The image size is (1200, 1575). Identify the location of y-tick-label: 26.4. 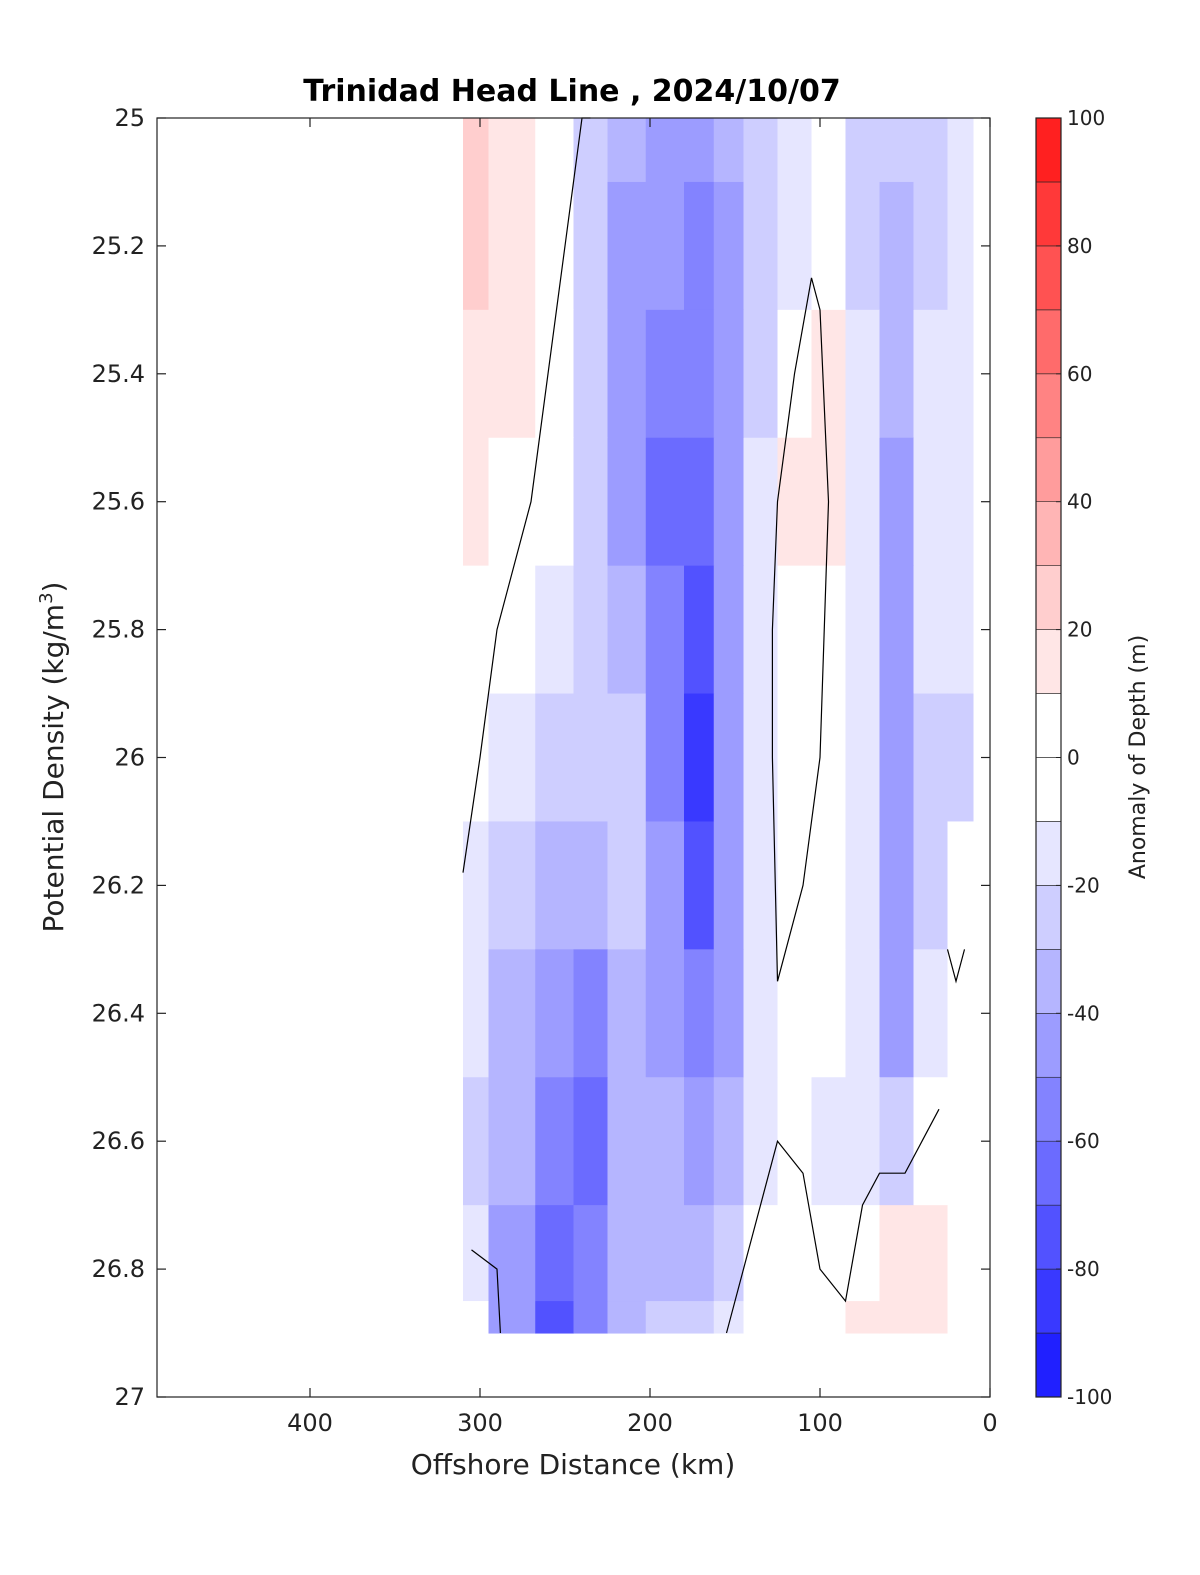
(118, 1013).